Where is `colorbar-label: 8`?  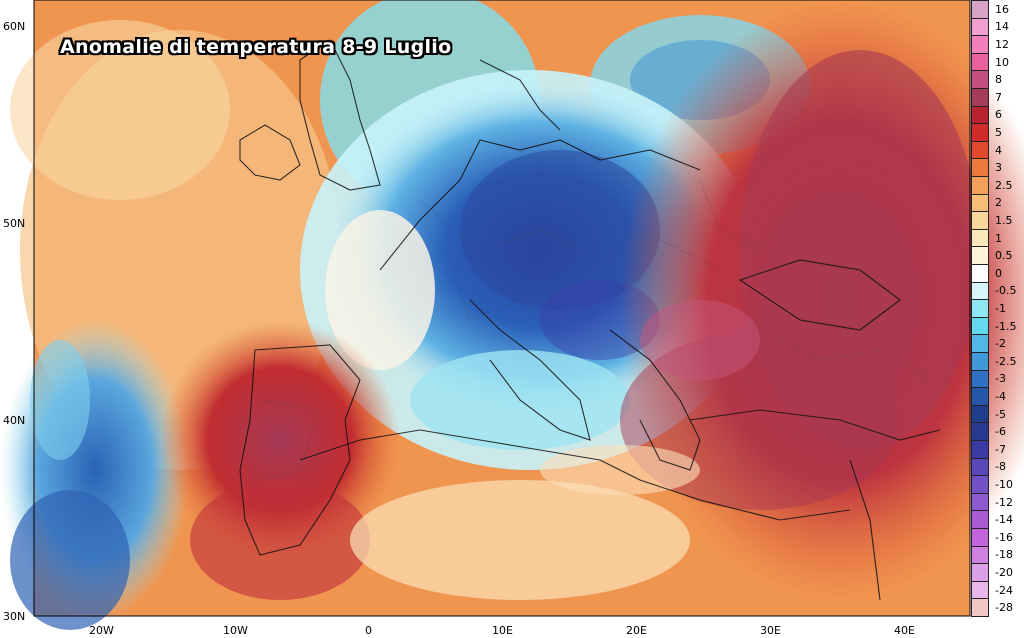
colorbar-label: 8 is located at coordinates (998, 80).